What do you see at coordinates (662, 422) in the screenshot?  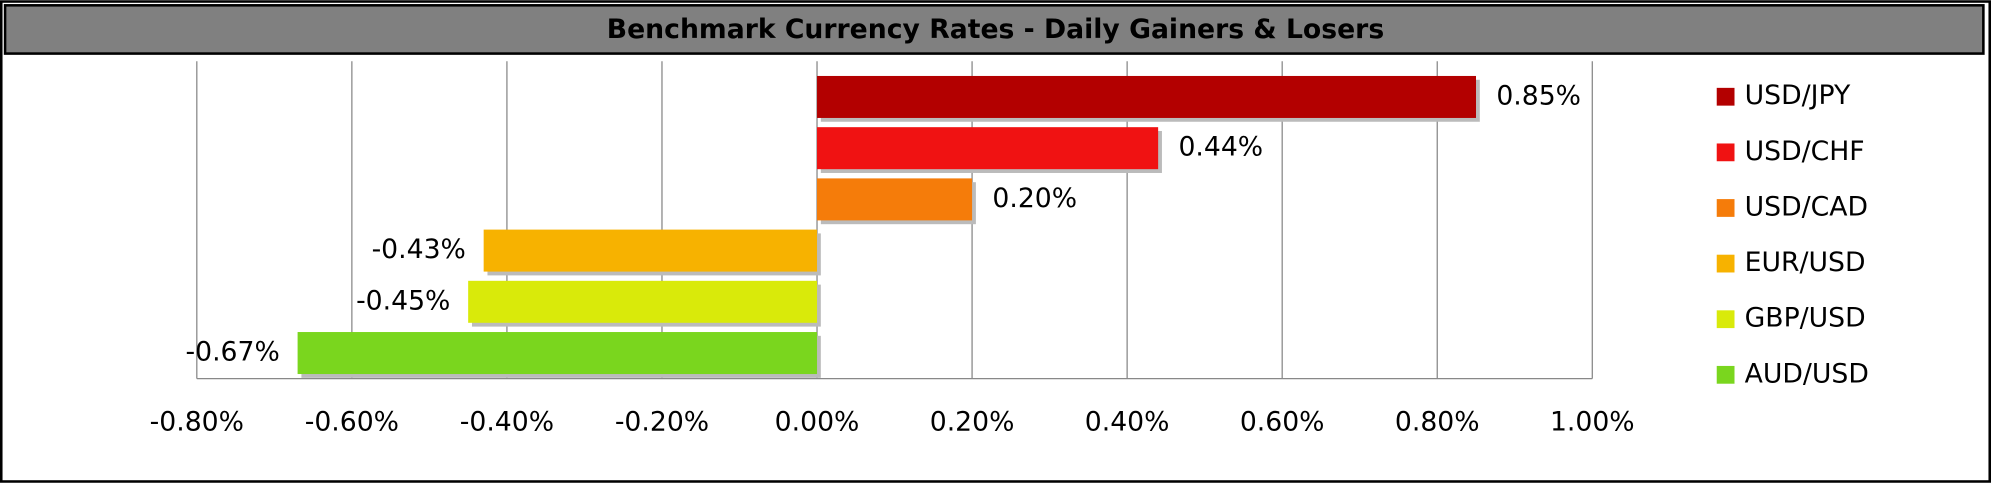 I see `x-tick-label: -0.20%` at bounding box center [662, 422].